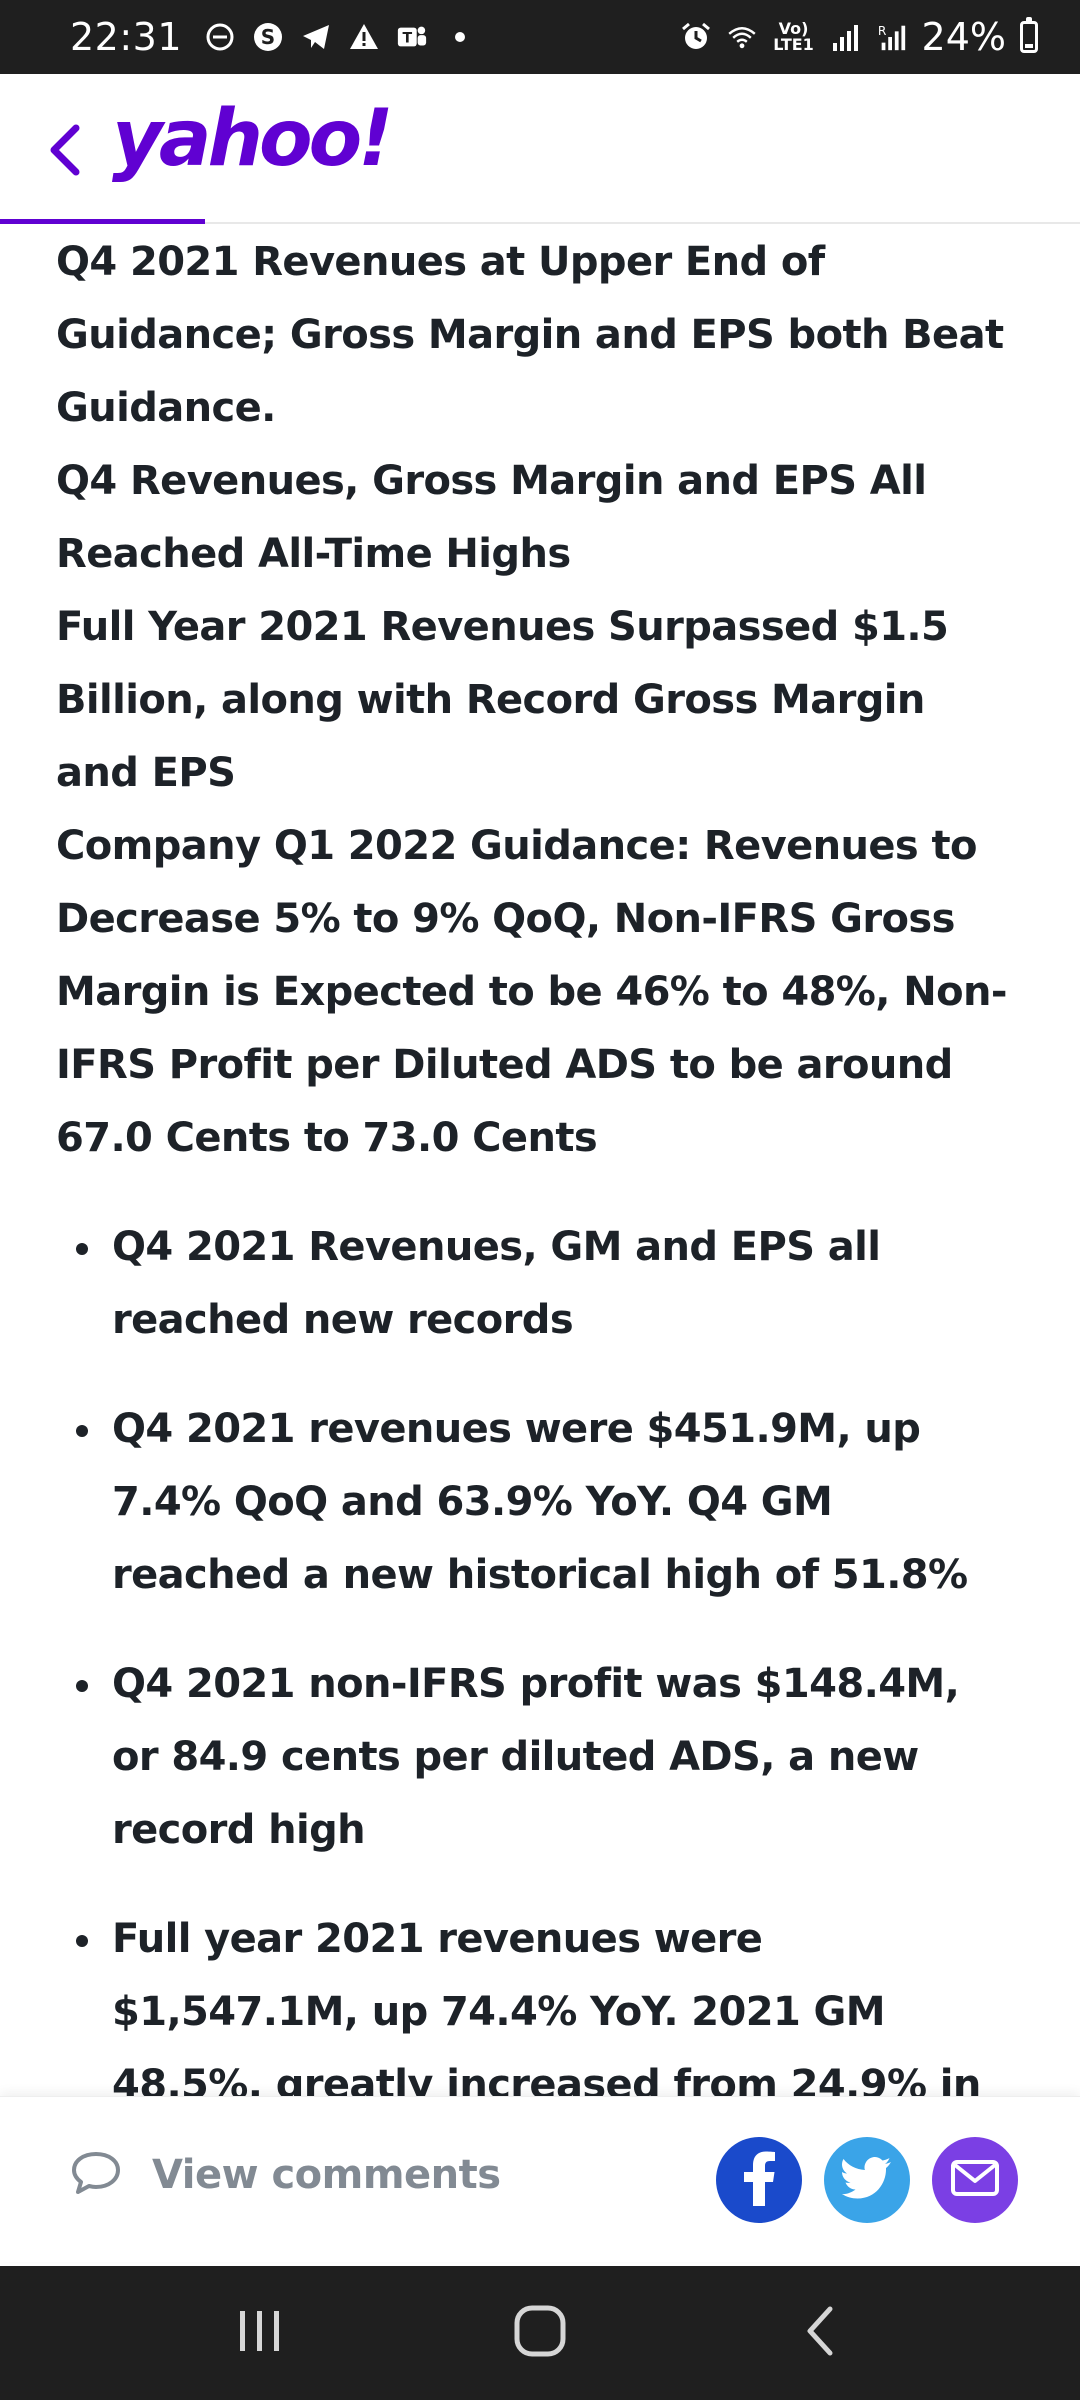  What do you see at coordinates (963, 37) in the screenshot?
I see `battery-percent: 24%` at bounding box center [963, 37].